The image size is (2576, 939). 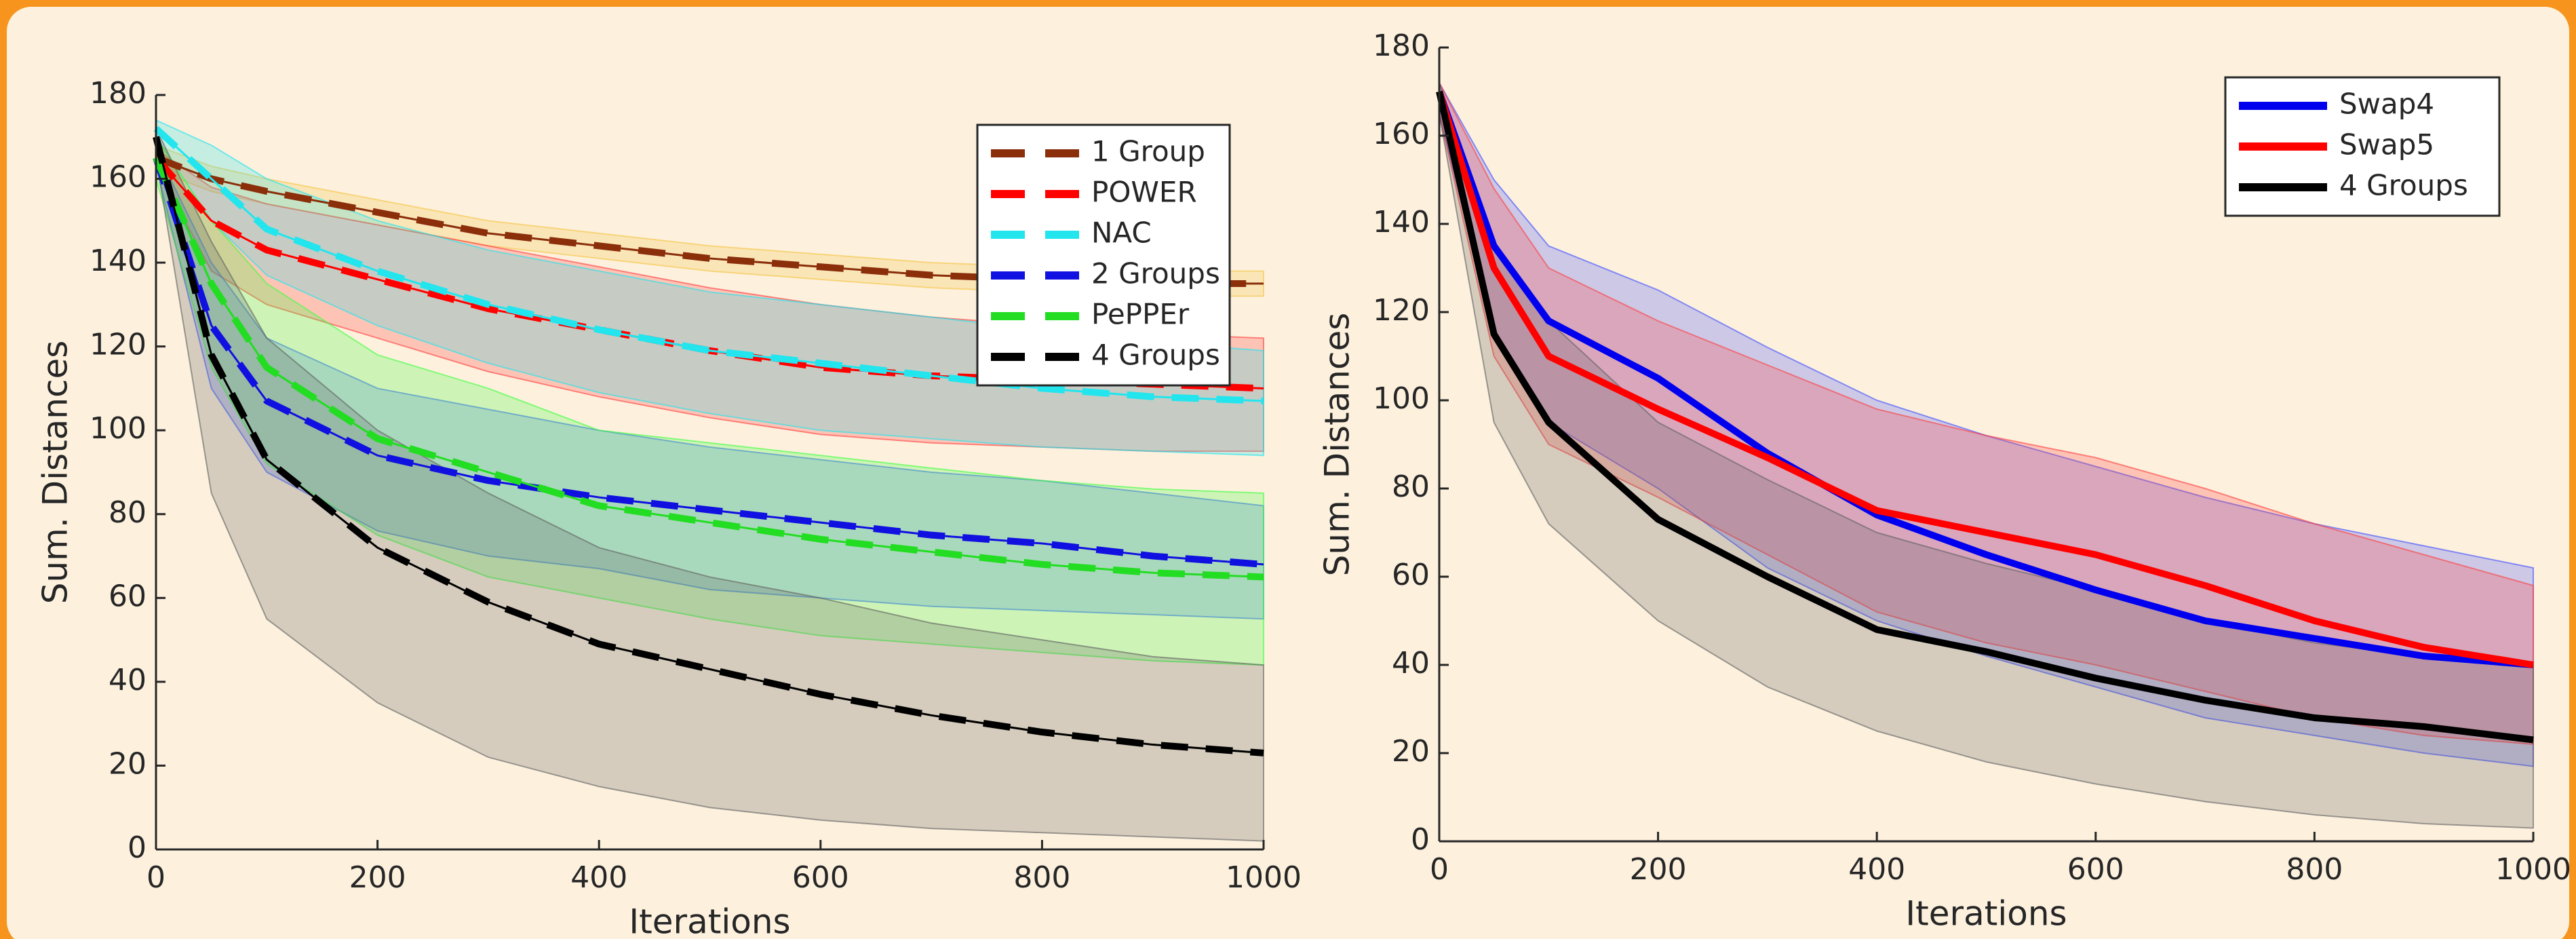 I want to click on legend-label: NAC, so click(x=1121, y=233).